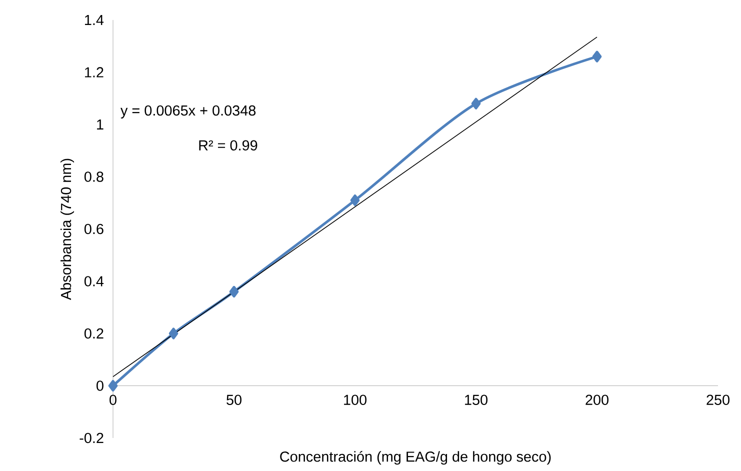  What do you see at coordinates (234, 399) in the screenshot?
I see `x-tick-label: 50` at bounding box center [234, 399].